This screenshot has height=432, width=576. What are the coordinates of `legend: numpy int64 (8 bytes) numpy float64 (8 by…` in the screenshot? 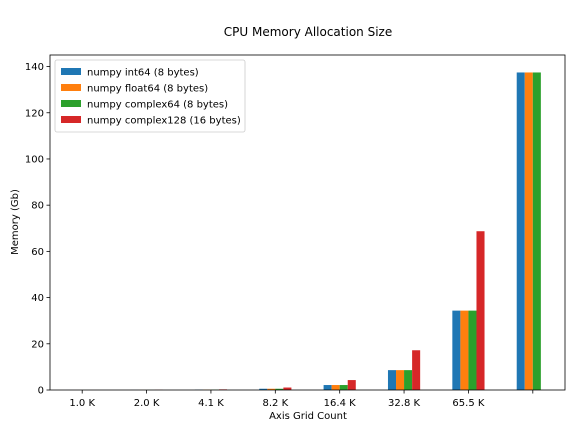 It's located at (150, 96).